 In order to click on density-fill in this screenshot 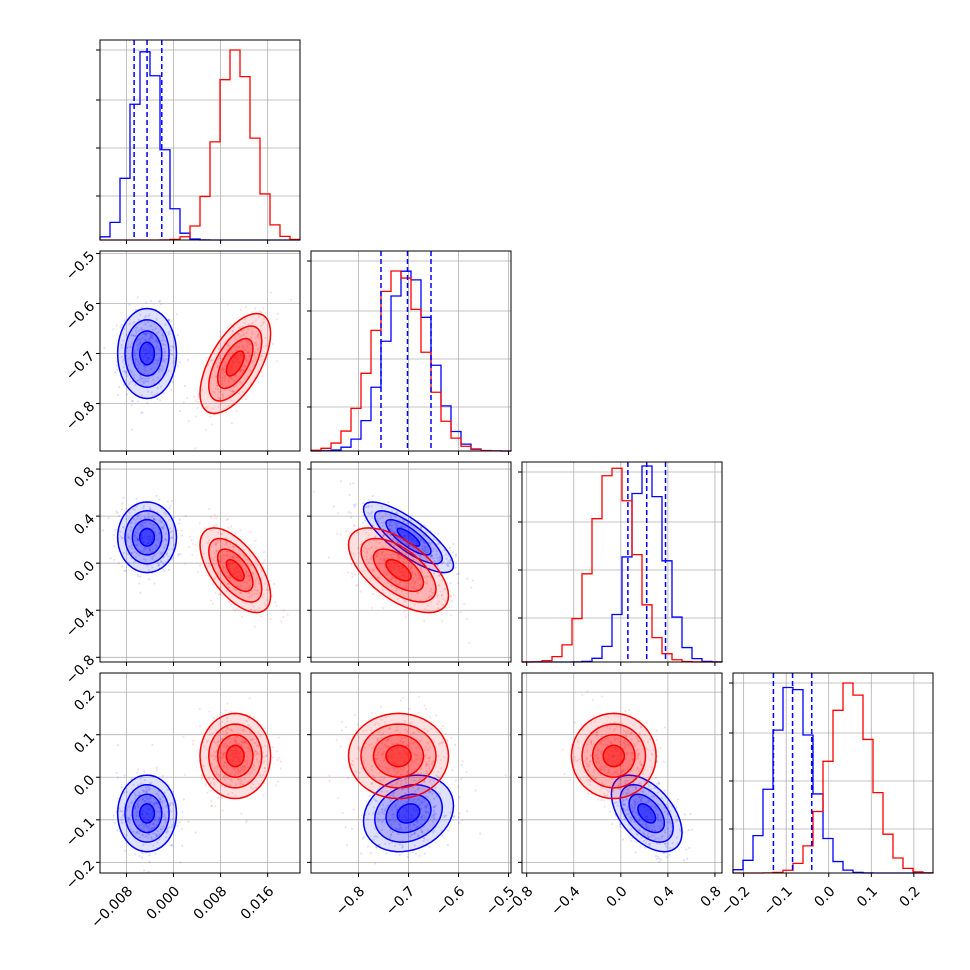, I will do `click(398, 570)`.